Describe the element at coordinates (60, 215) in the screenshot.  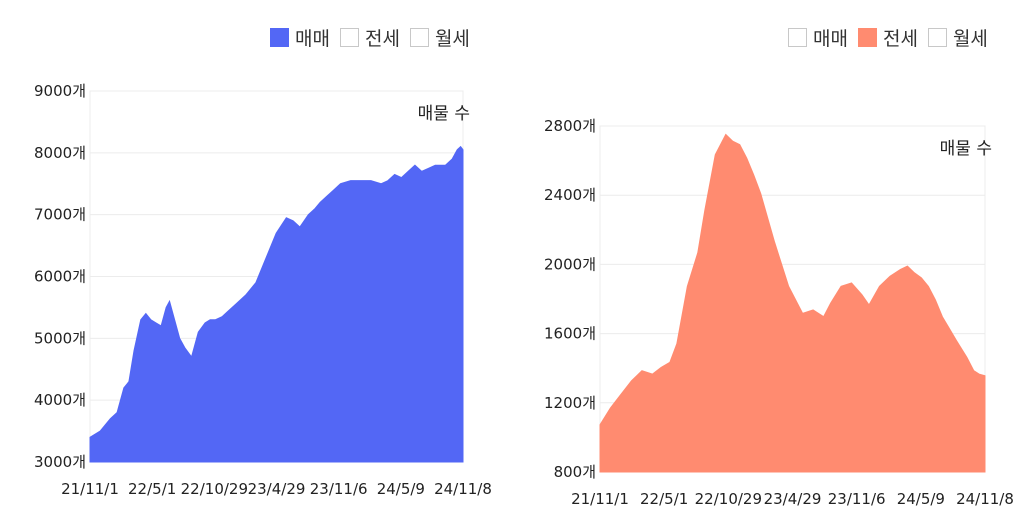
I see `y-tick-label: 7000개` at that location.